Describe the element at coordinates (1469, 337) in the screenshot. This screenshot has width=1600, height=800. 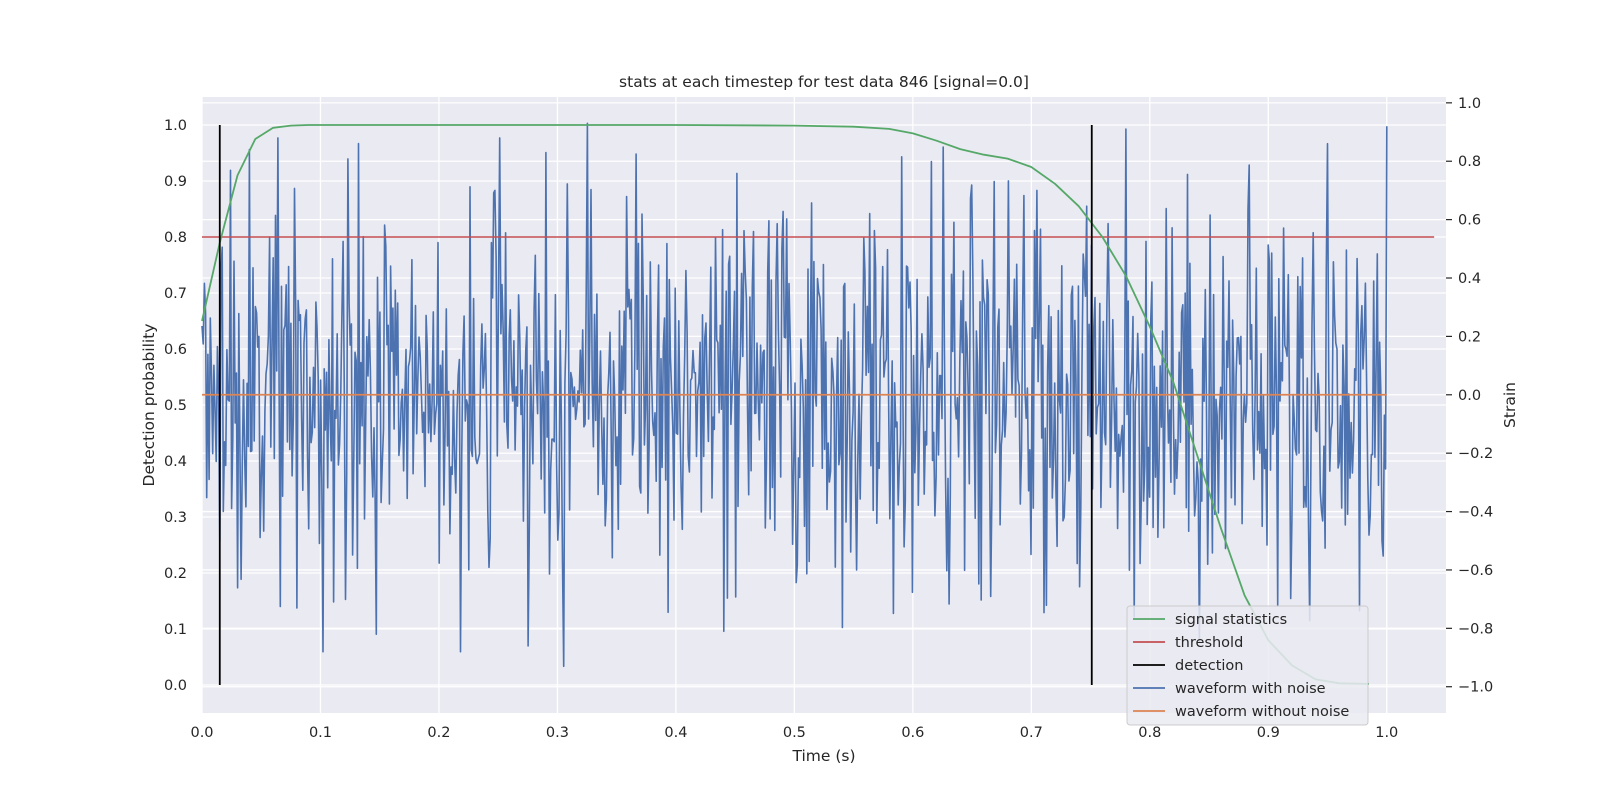
I see `y-right-tick-label: 0.2` at that location.